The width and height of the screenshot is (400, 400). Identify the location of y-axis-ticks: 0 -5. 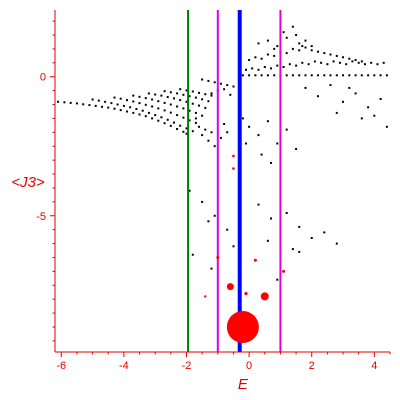
(45, 181).